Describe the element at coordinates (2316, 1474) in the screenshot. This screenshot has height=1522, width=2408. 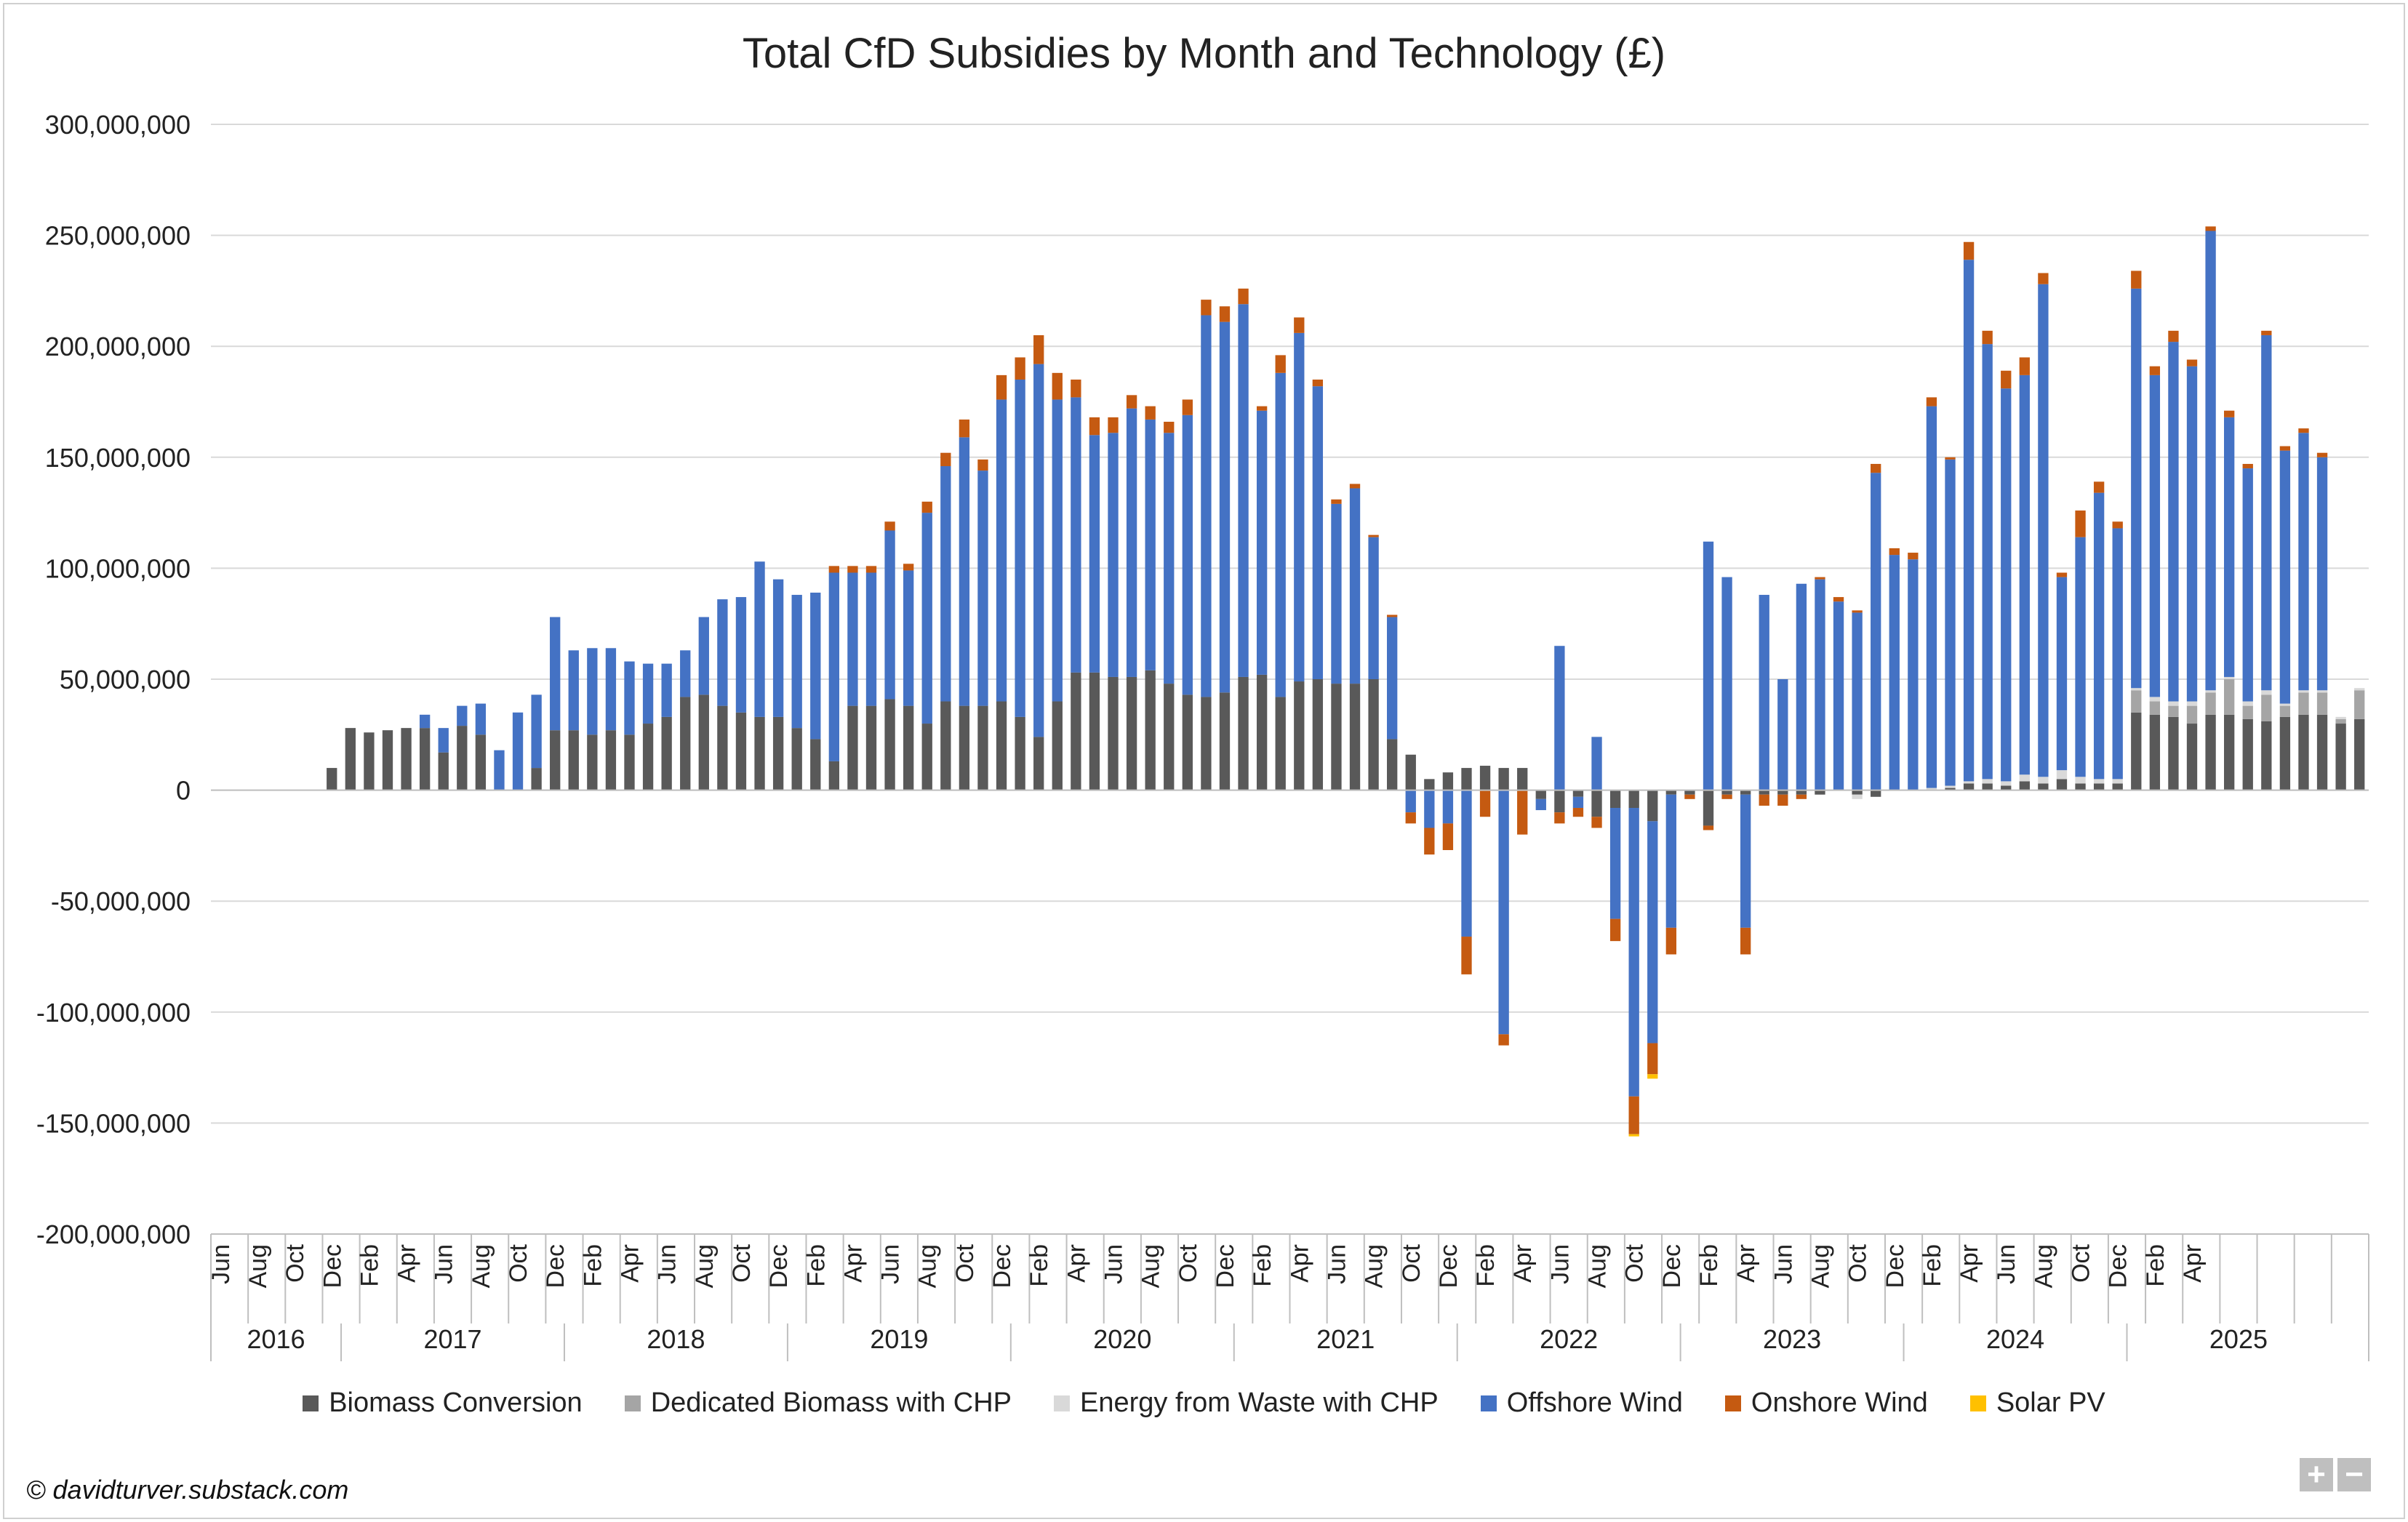
I see `zoom-in-button: +` at that location.